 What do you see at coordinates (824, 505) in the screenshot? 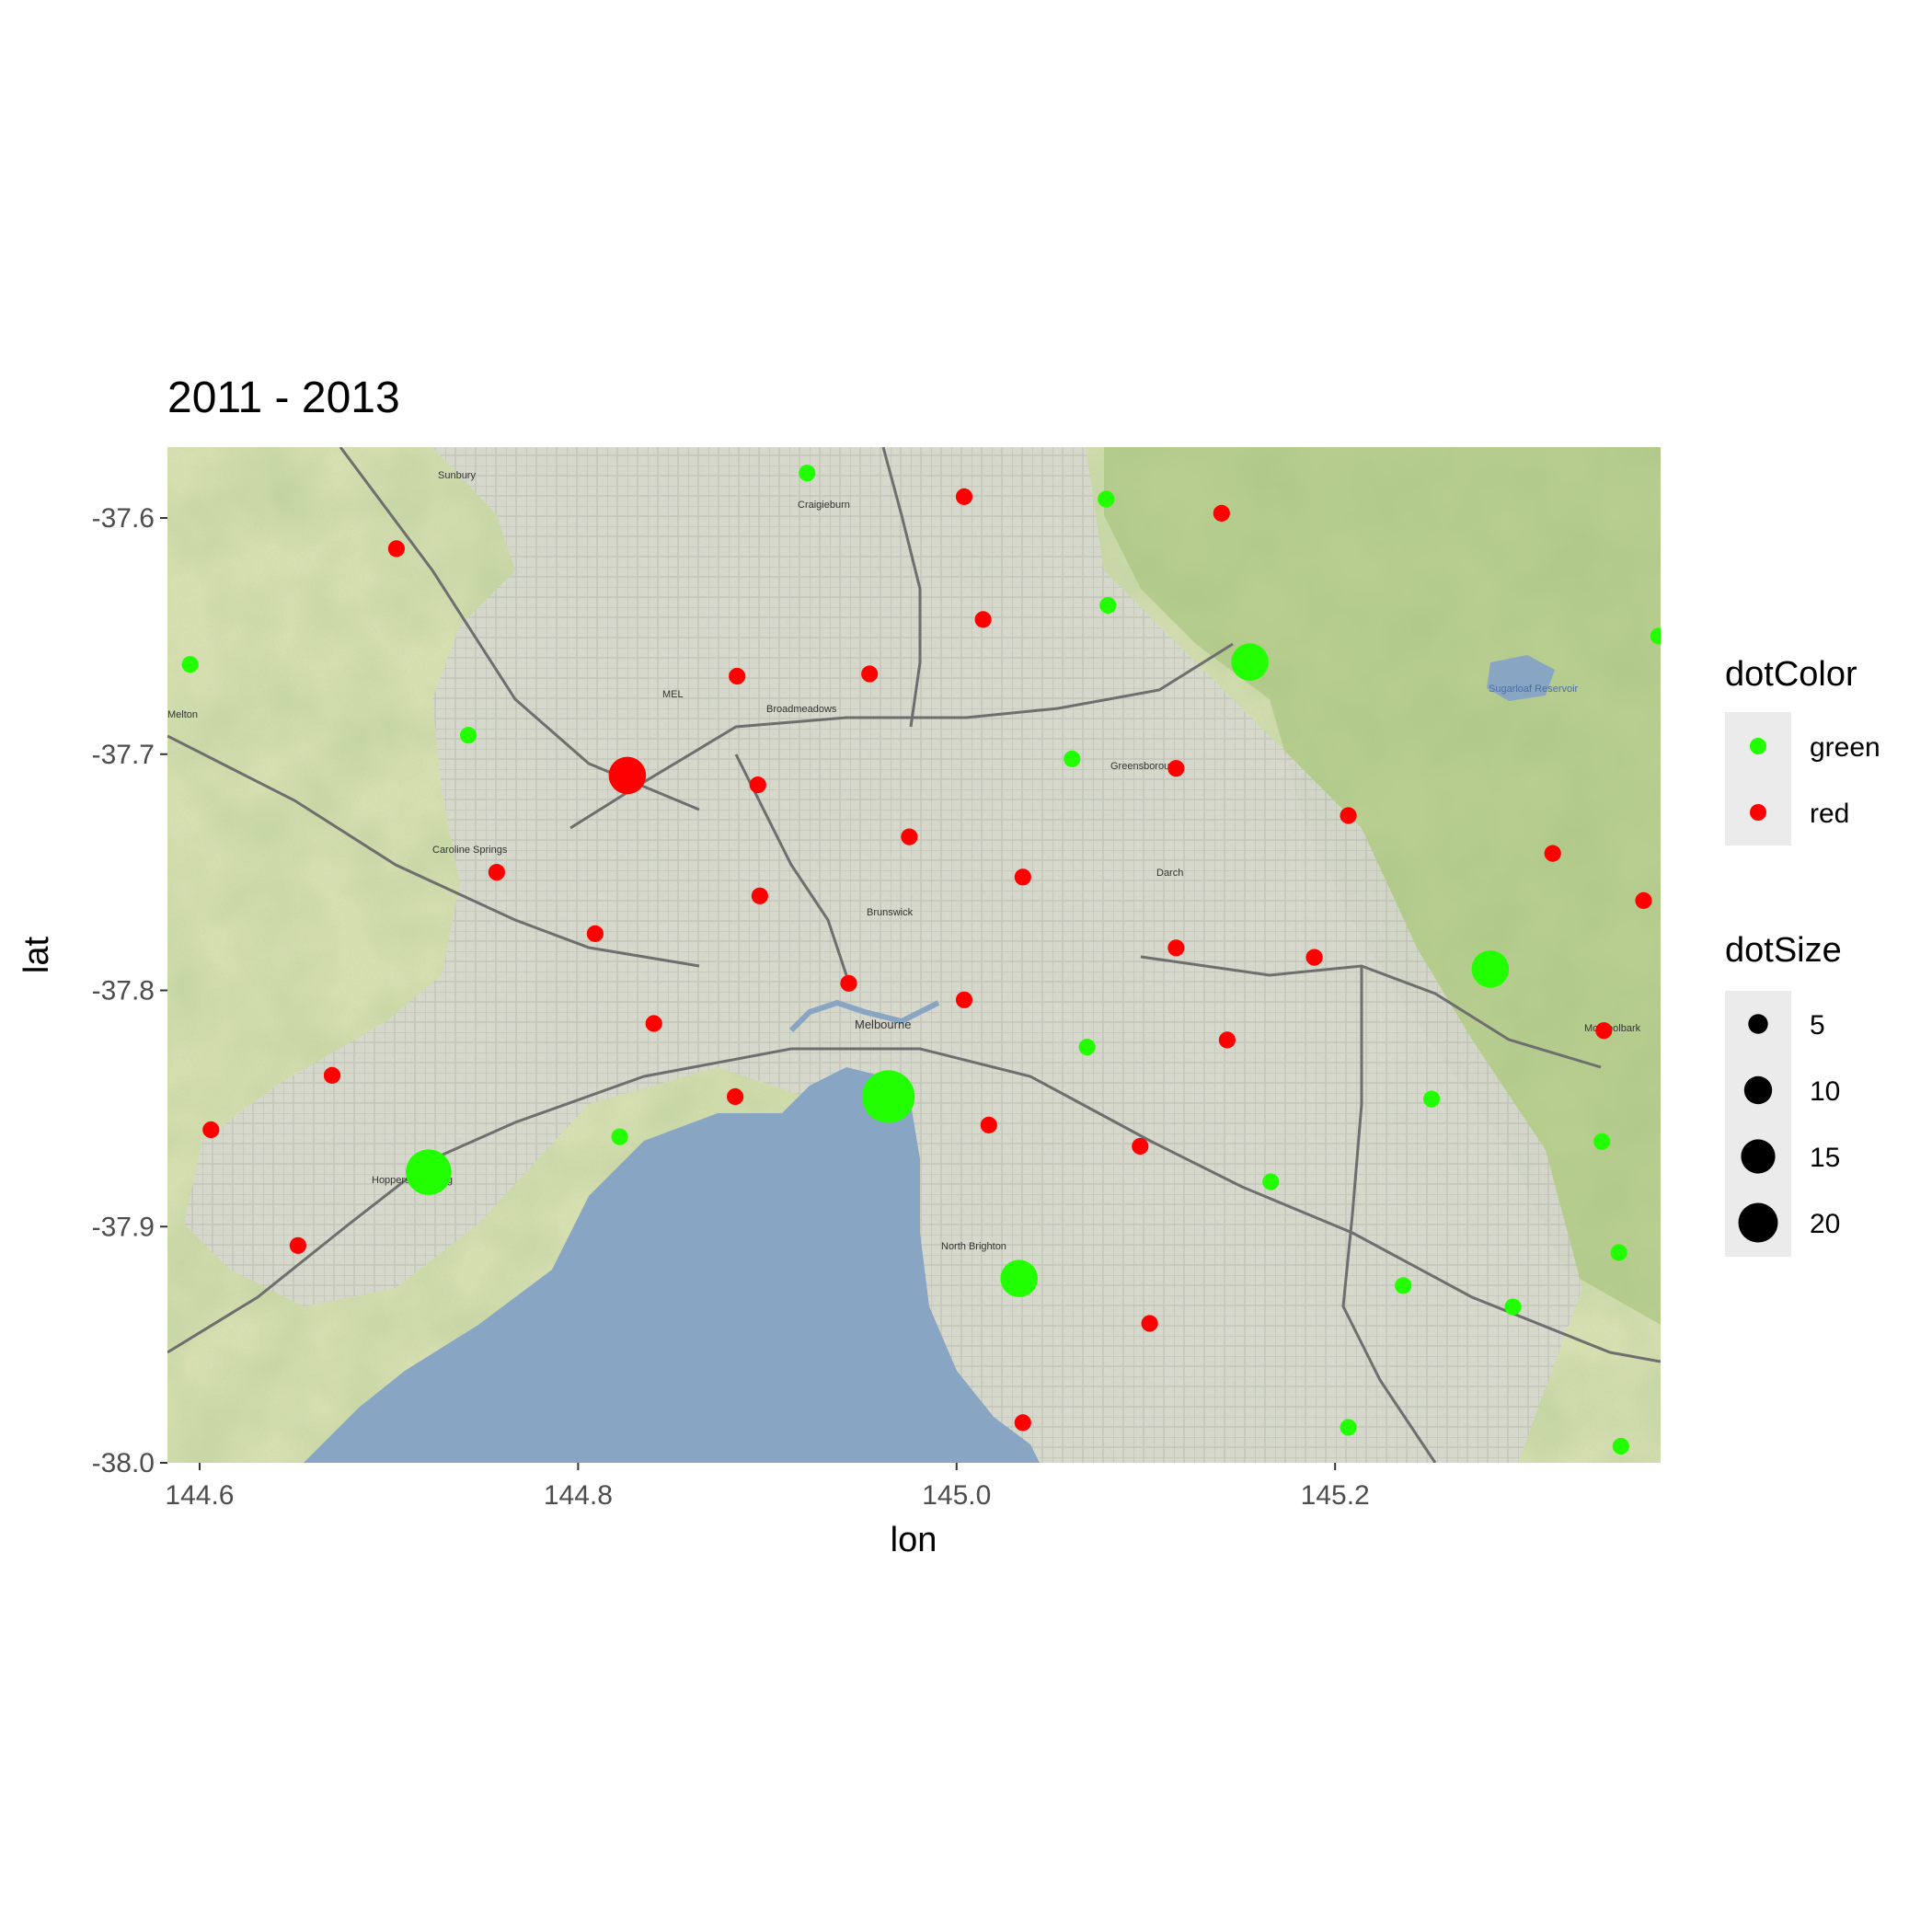
I see `map-label-craigieburn: Craigieburn` at bounding box center [824, 505].